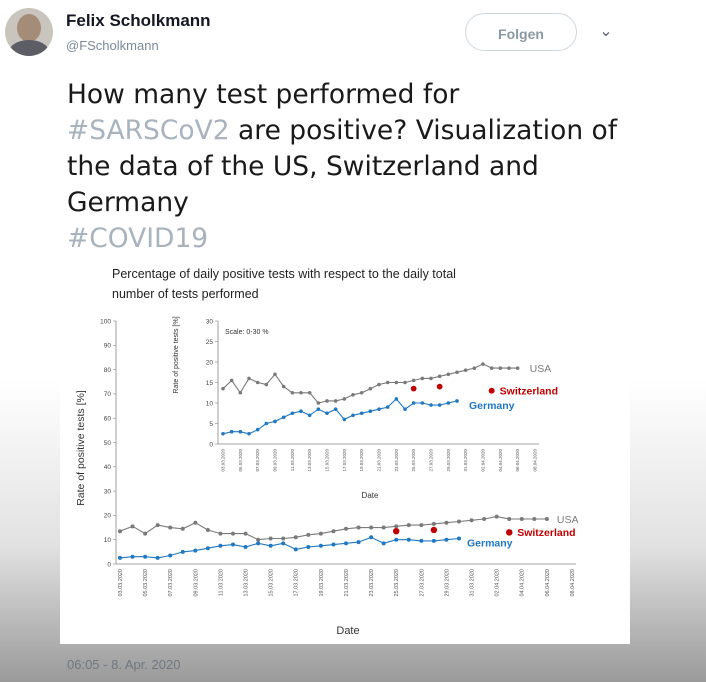 The height and width of the screenshot is (682, 706). What do you see at coordinates (124, 664) in the screenshot?
I see `tweet-timestamp: 06:05 - 8. Apr. 2020` at bounding box center [124, 664].